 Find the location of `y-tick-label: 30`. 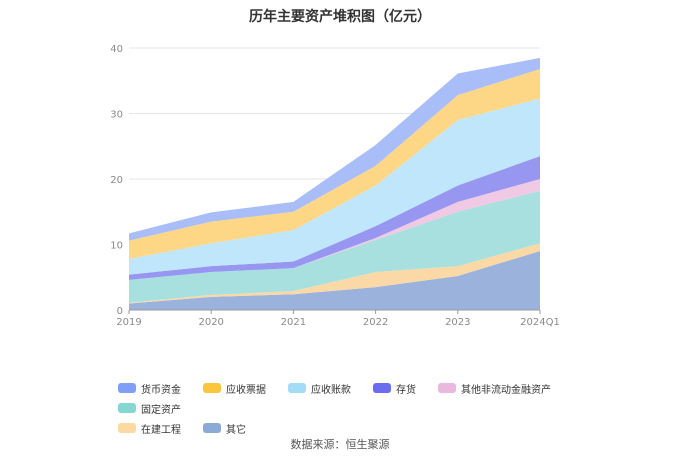

y-tick-label: 30 is located at coordinates (116, 115).